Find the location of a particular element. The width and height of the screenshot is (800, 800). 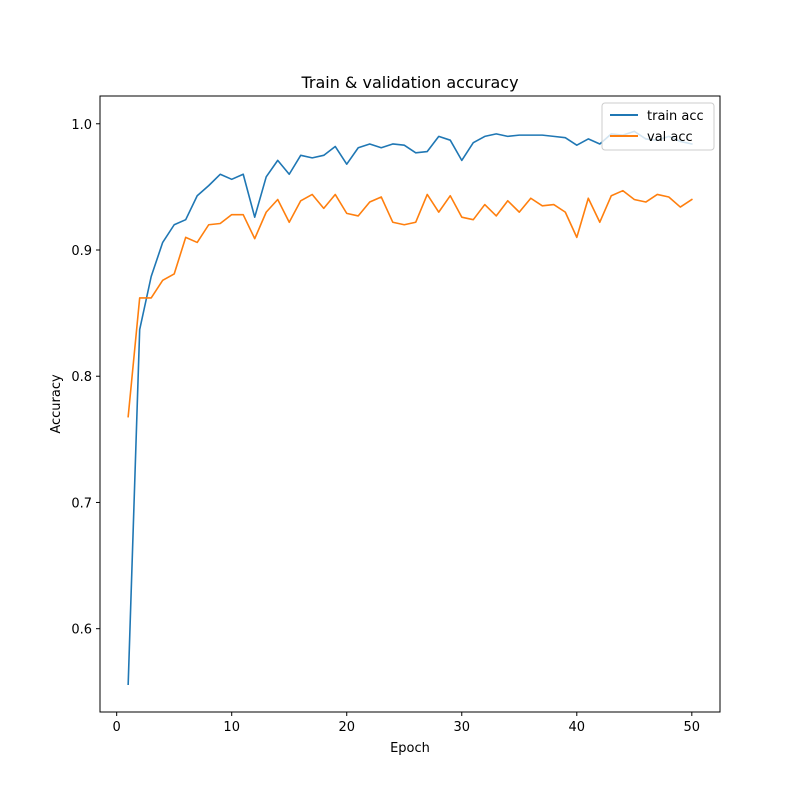

x-tick-label: 40 is located at coordinates (577, 727).